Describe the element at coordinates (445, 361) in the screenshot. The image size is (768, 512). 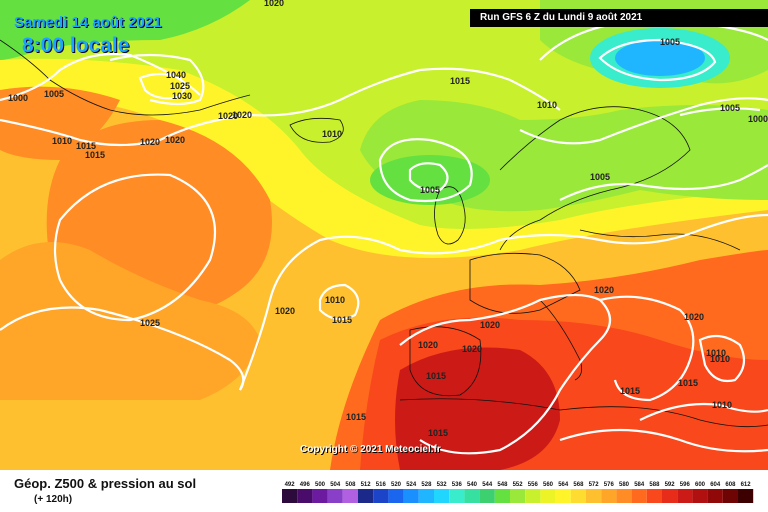
I see `iberia-coast` at that location.